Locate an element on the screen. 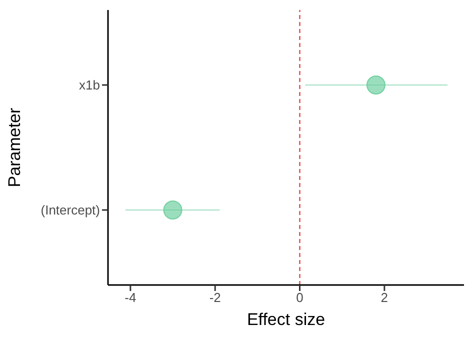  x-tick-label: -4 is located at coordinates (130, 298).